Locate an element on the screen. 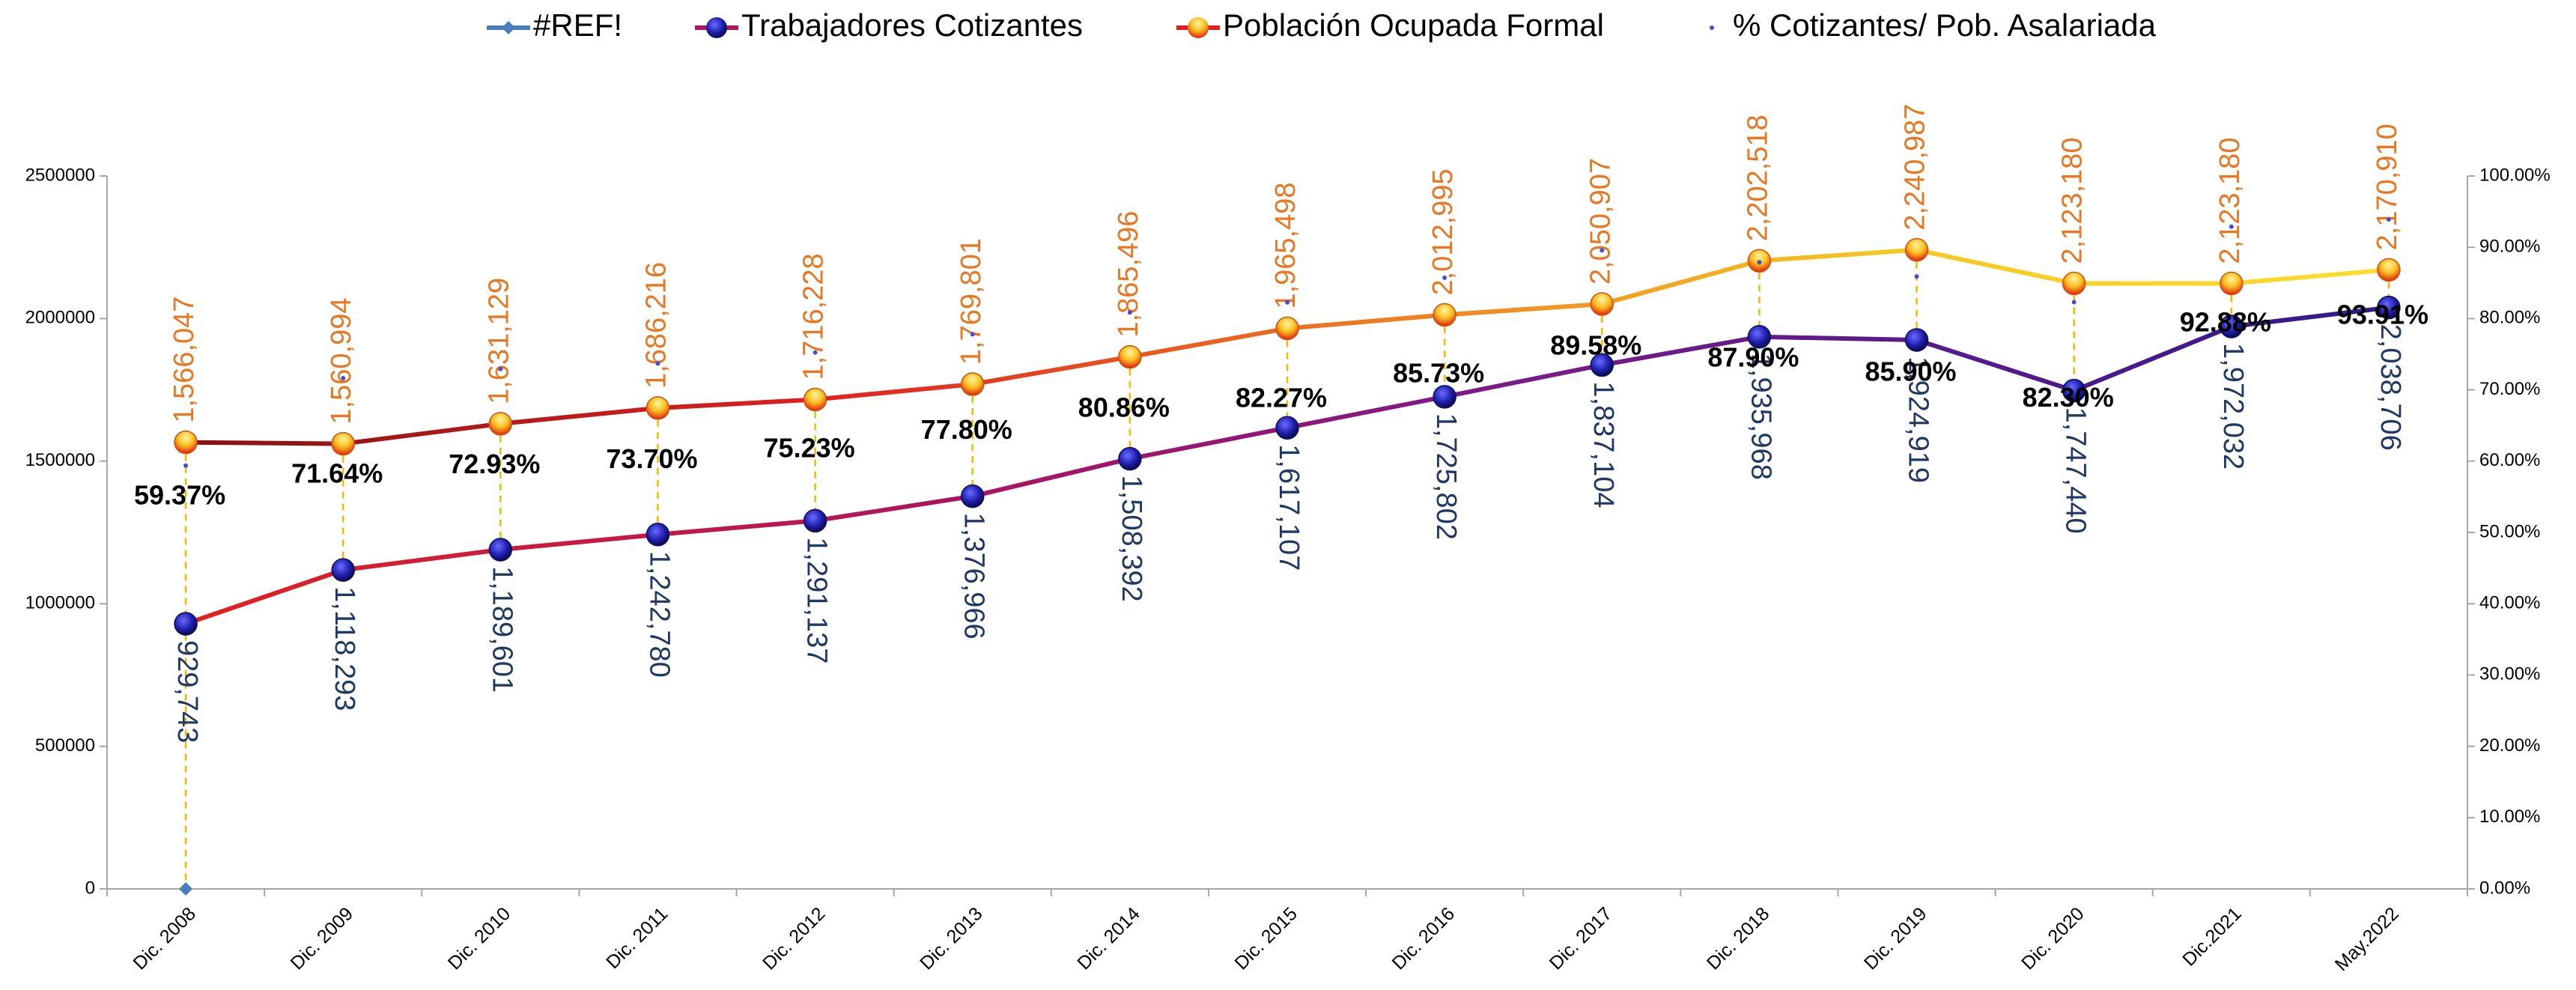 This screenshot has width=2576, height=990. data-label: 93.91% is located at coordinates (2382, 314).